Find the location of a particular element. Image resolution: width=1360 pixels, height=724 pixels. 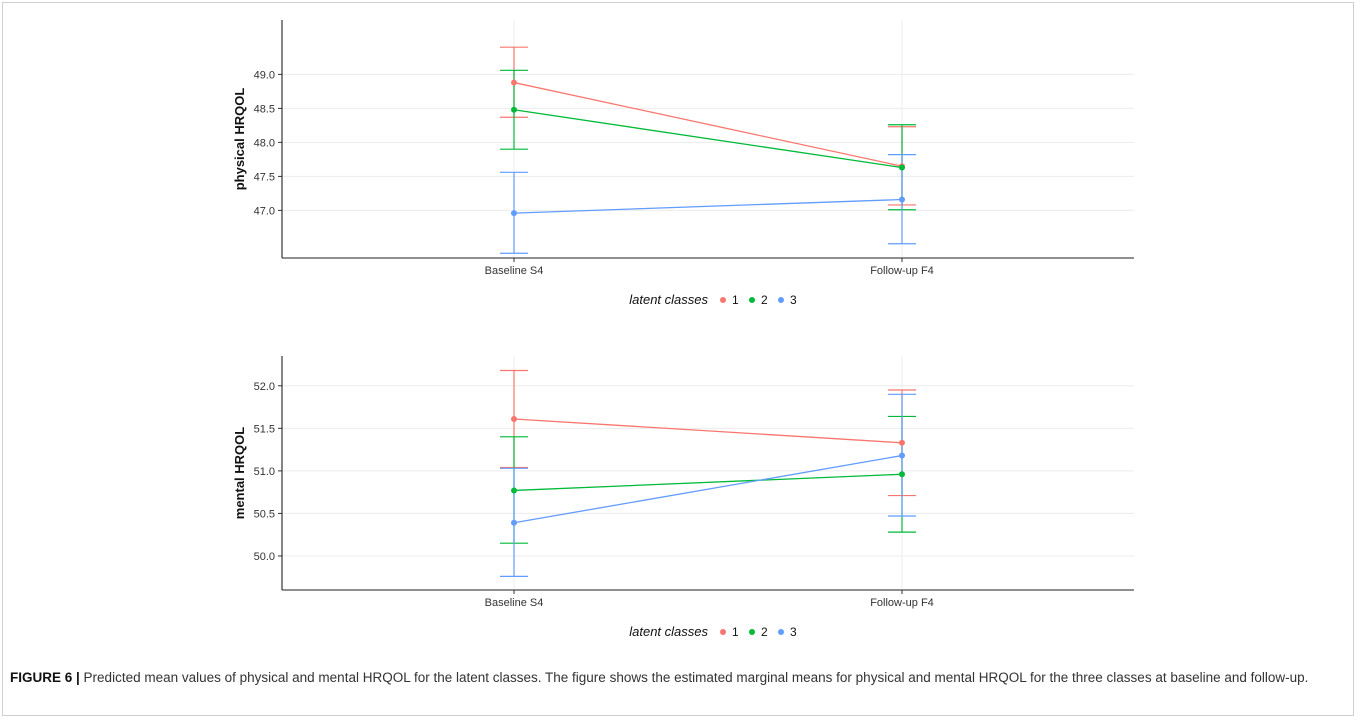

y-tick-label: 51.5 is located at coordinates (264, 429).